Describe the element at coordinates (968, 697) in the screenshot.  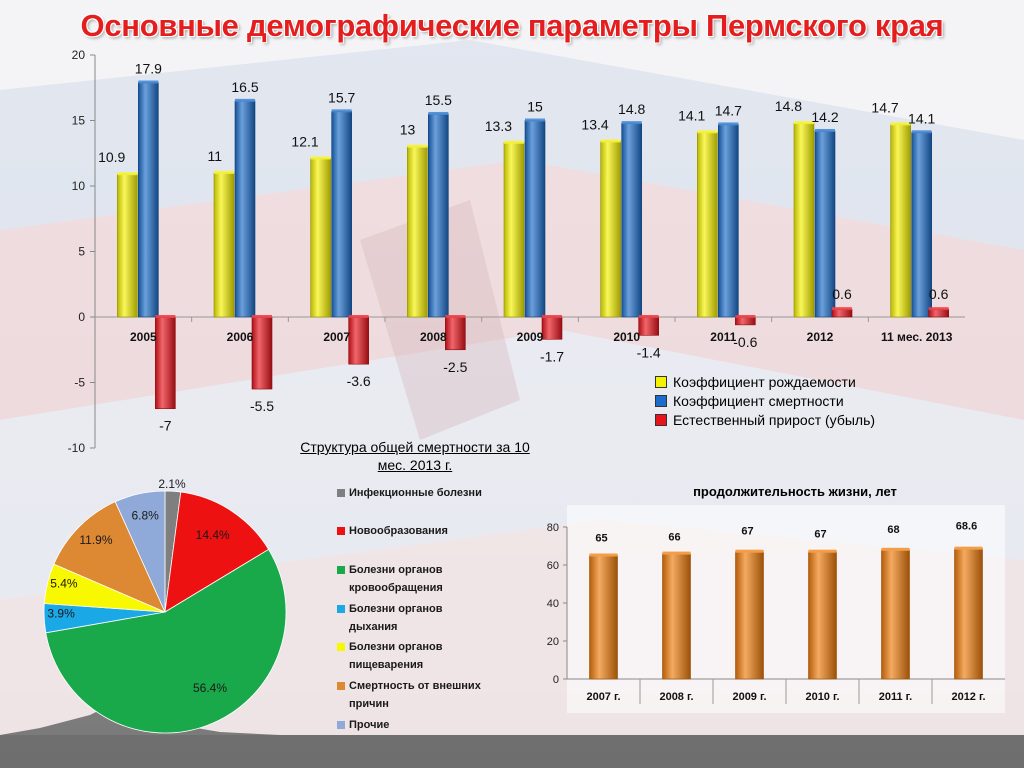
I see `life-x-tick-label: 2012 г.` at that location.